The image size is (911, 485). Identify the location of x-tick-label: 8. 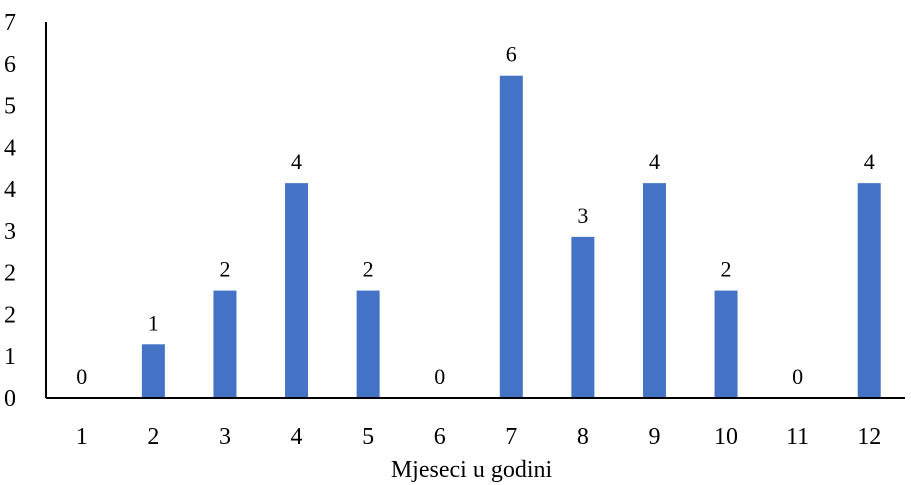
(583, 437).